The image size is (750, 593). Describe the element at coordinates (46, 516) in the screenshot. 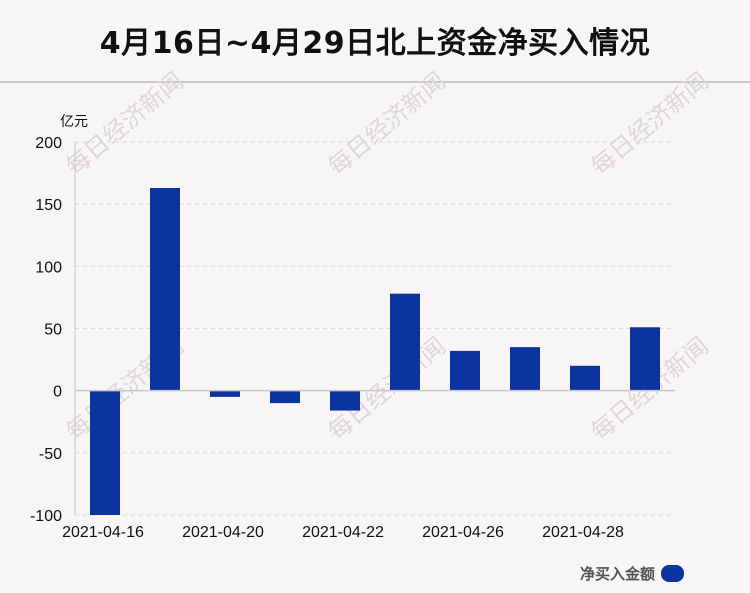

I see `y-tick-label: -100` at that location.